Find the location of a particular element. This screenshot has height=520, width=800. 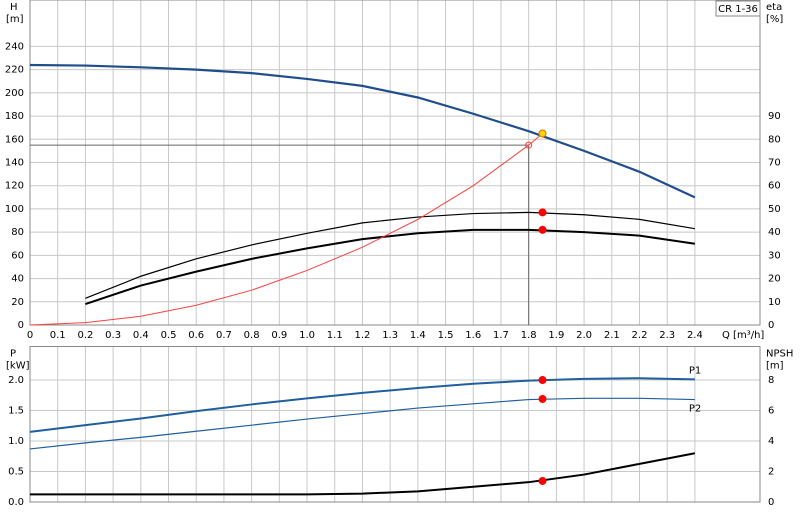

y-tick-label: 1.0 is located at coordinates (16, 441).